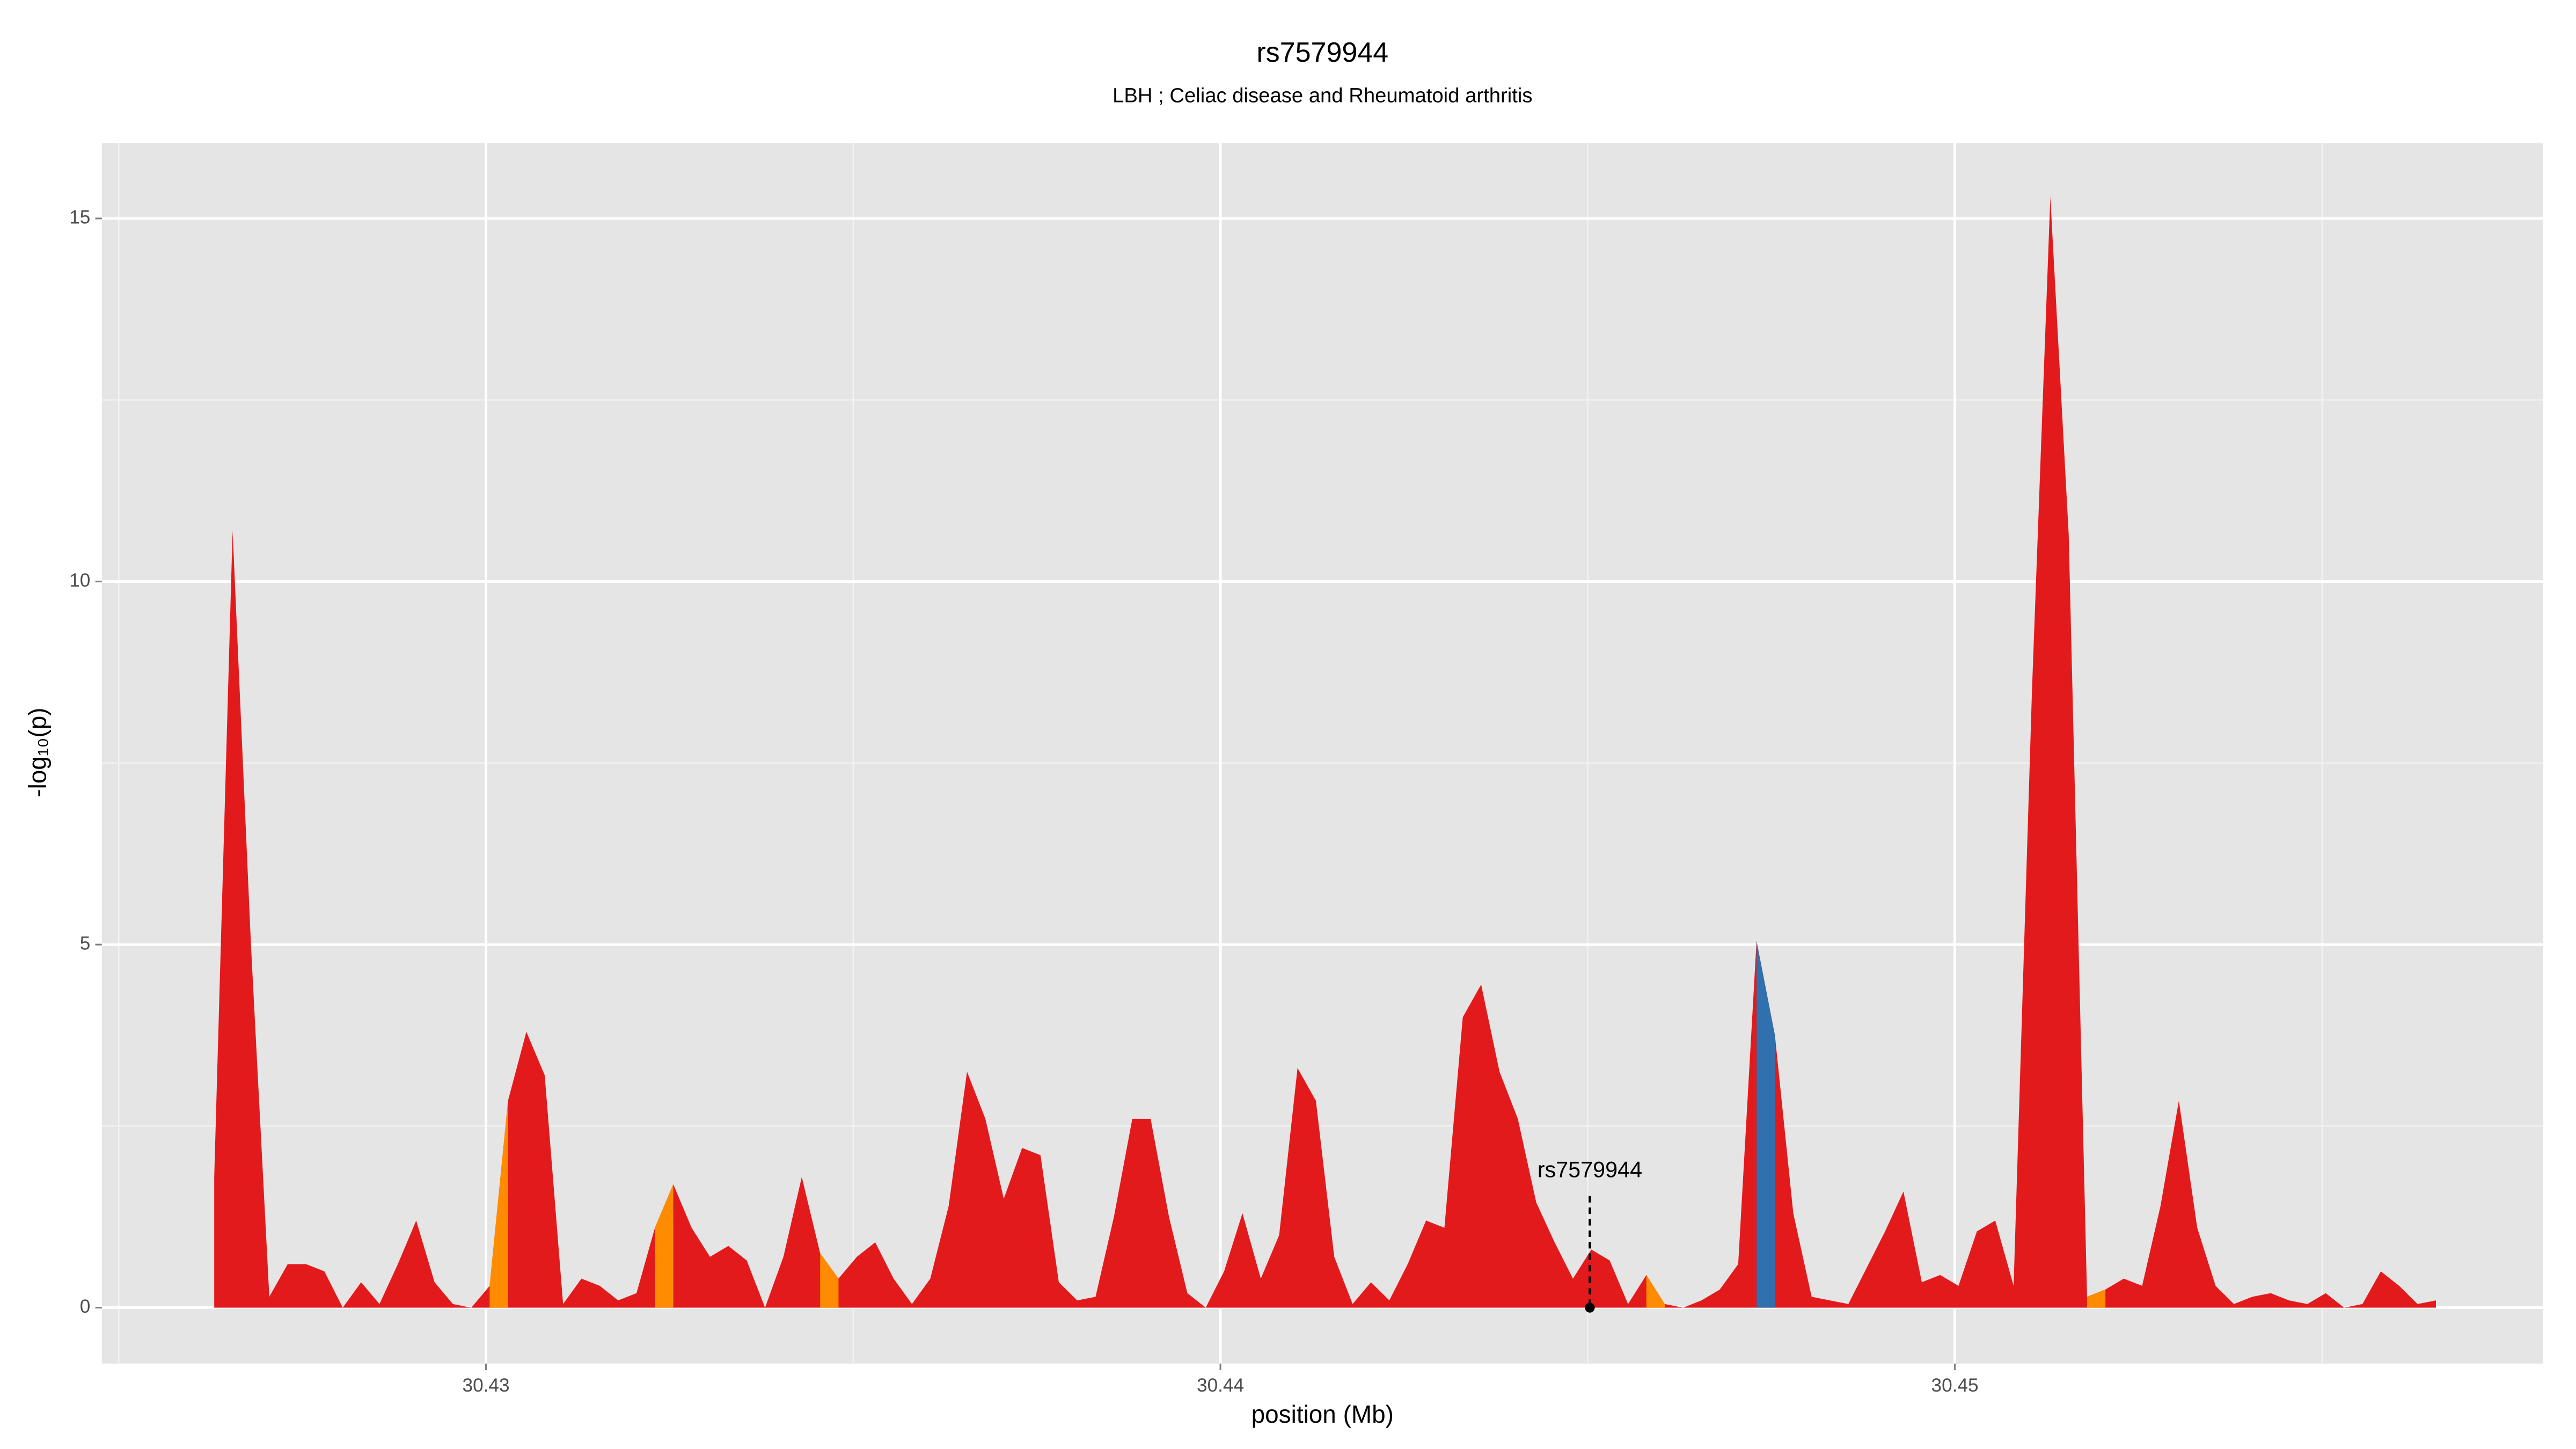 This screenshot has height=1449, width=2576. What do you see at coordinates (1590, 1169) in the screenshot?
I see `annotation-label: rs7579944` at bounding box center [1590, 1169].